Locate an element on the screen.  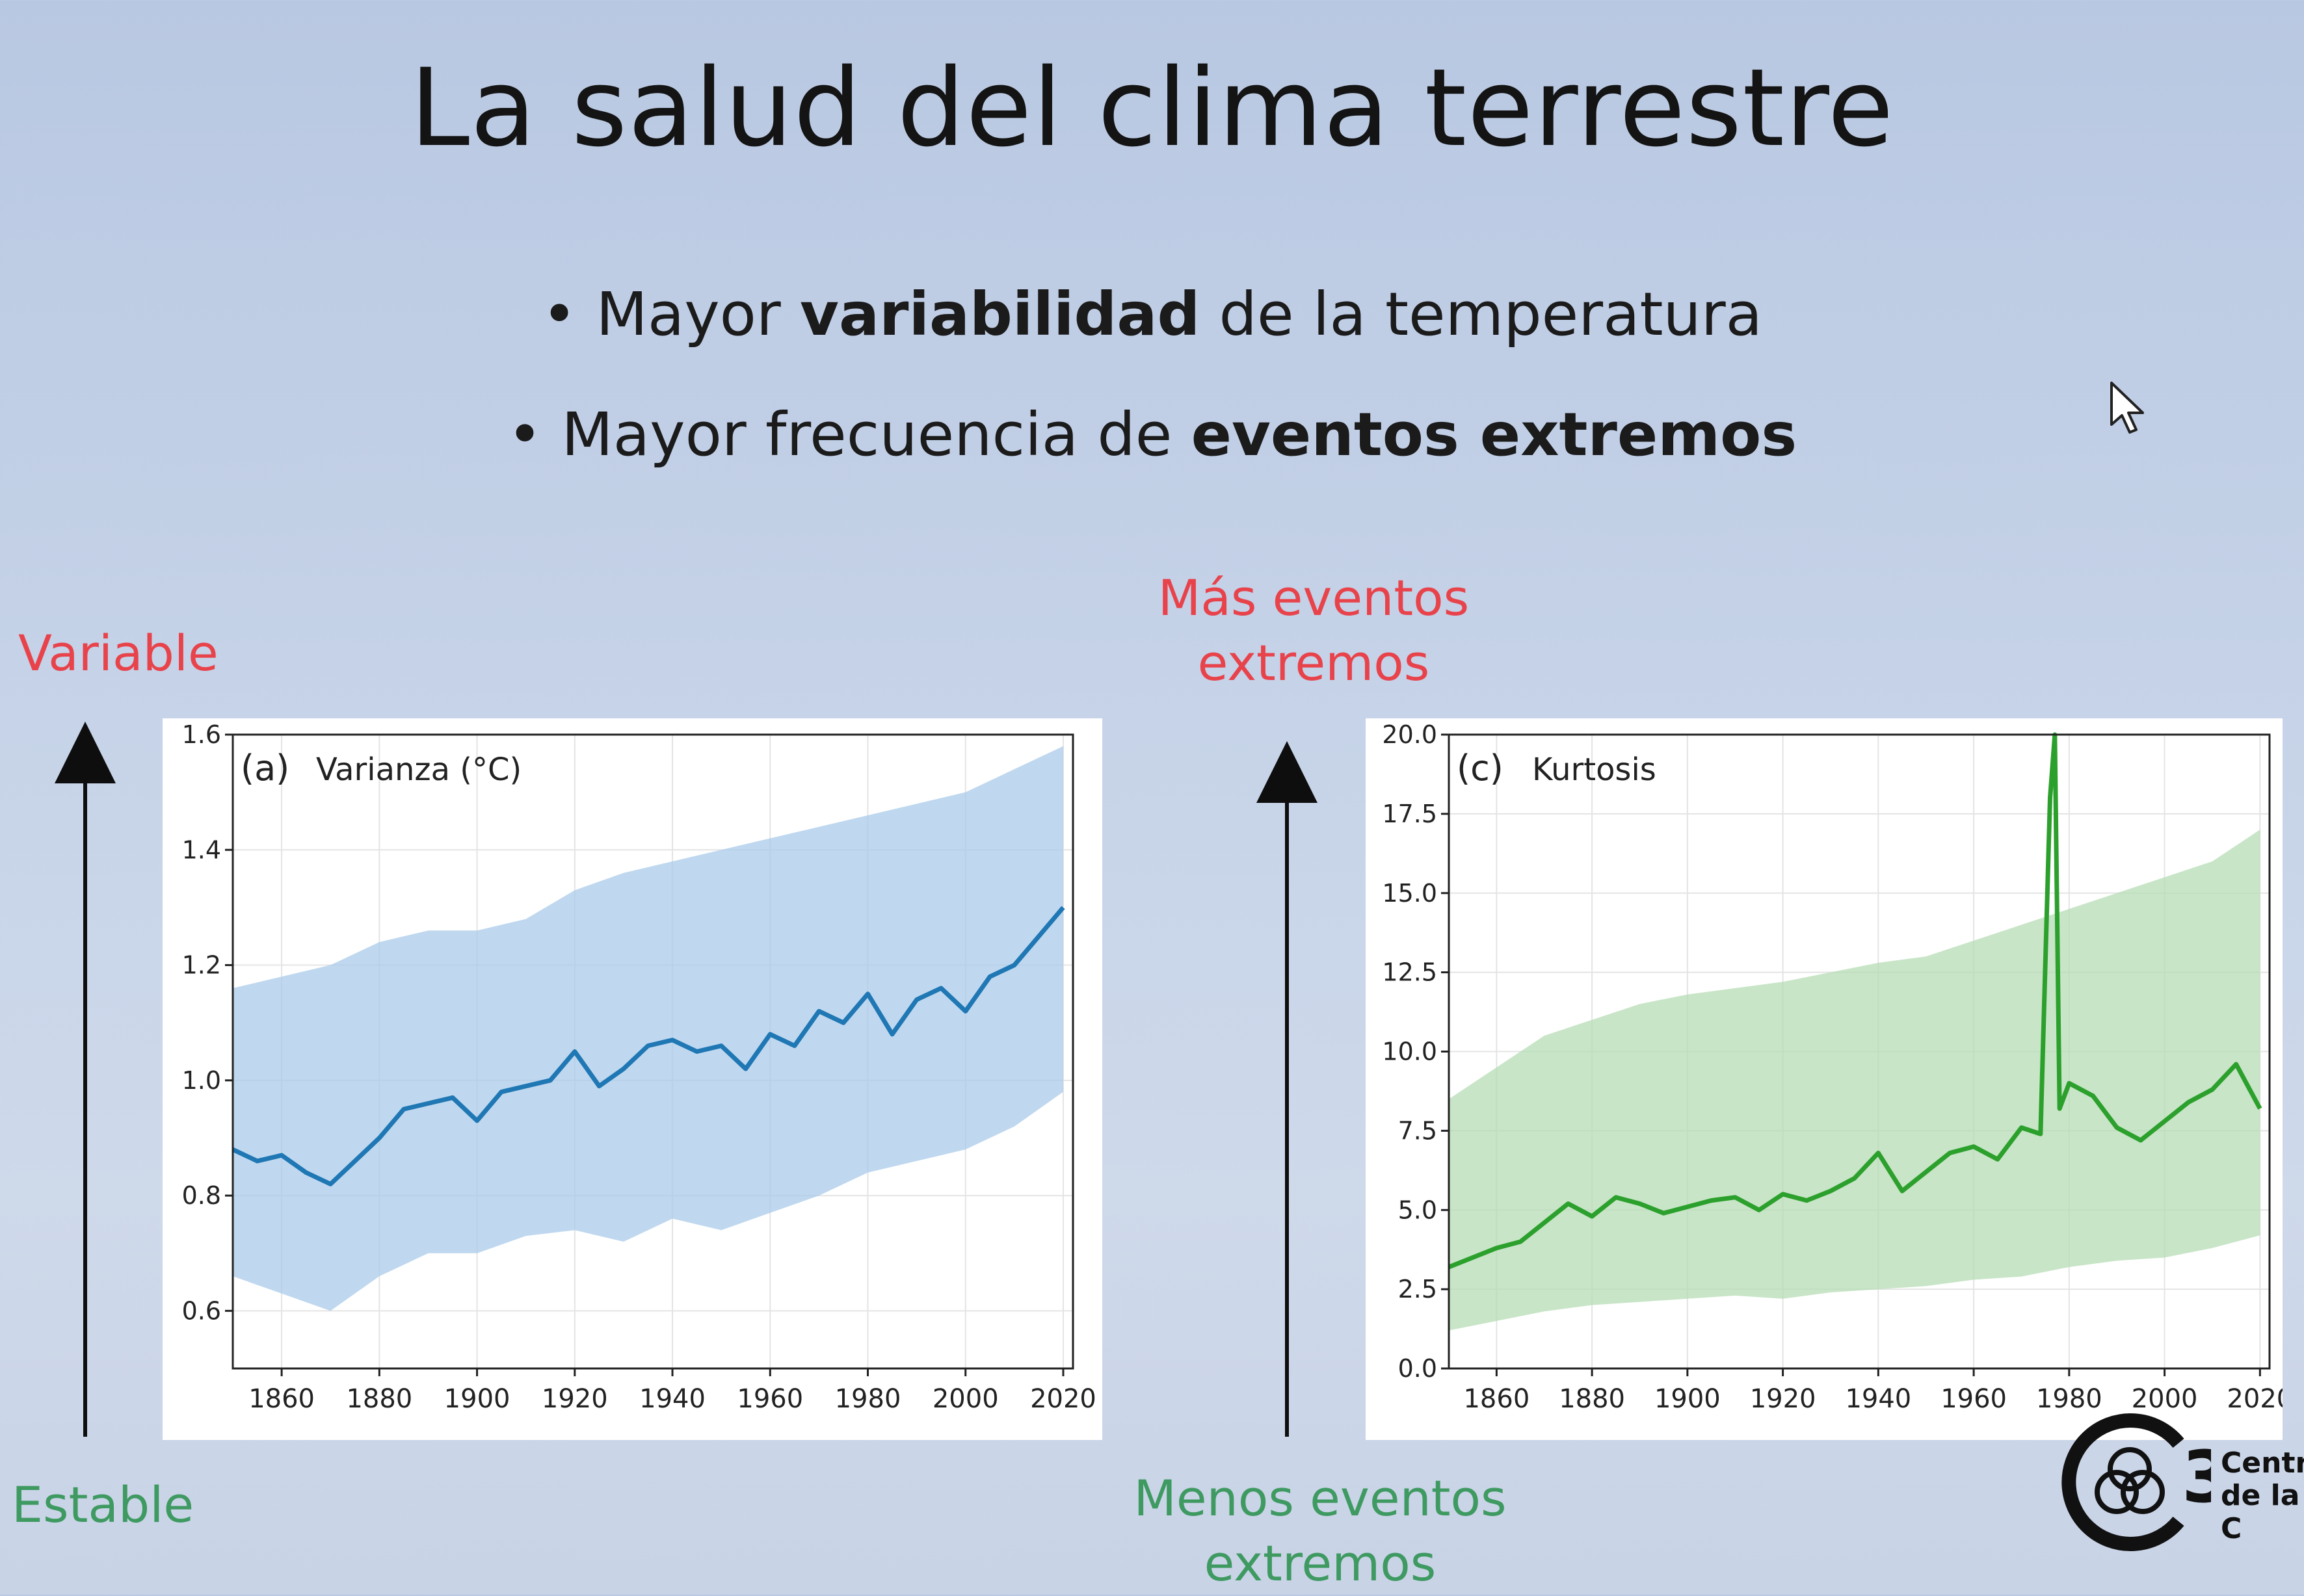
panel-label: (c) is located at coordinates (1480, 768).